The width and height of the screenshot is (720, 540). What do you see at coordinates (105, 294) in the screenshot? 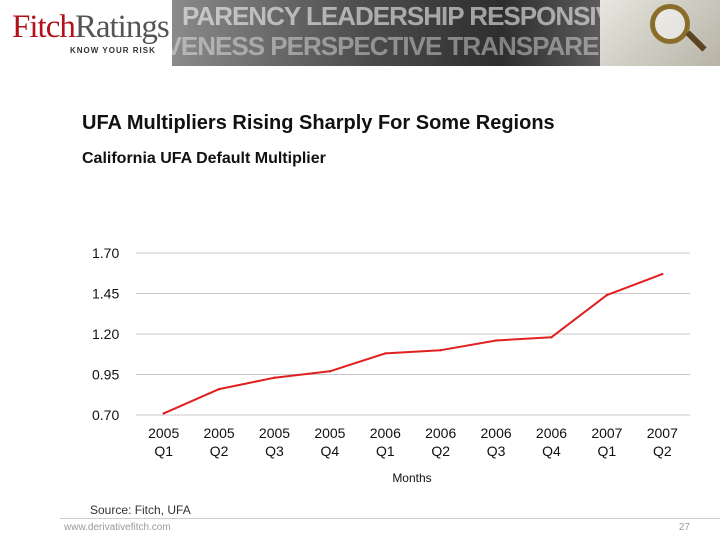
I see `y-tick-label: 1.45` at bounding box center [105, 294].